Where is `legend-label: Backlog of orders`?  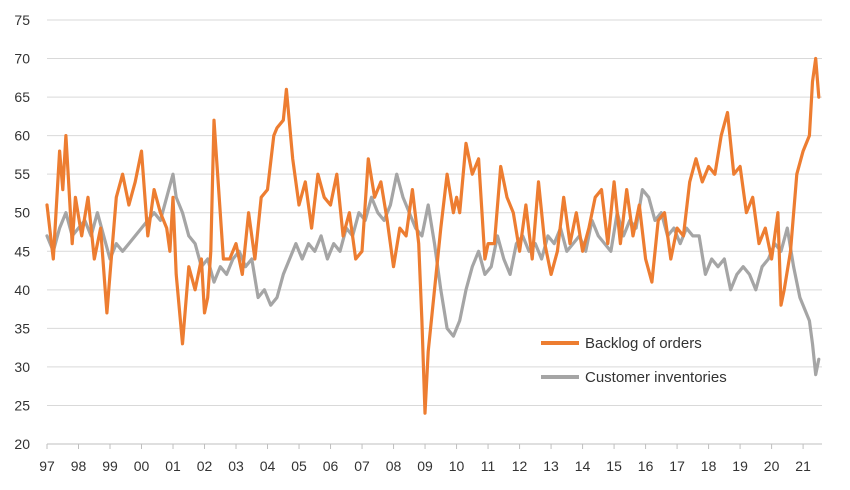
legend-label: Backlog of orders is located at coordinates (643, 343).